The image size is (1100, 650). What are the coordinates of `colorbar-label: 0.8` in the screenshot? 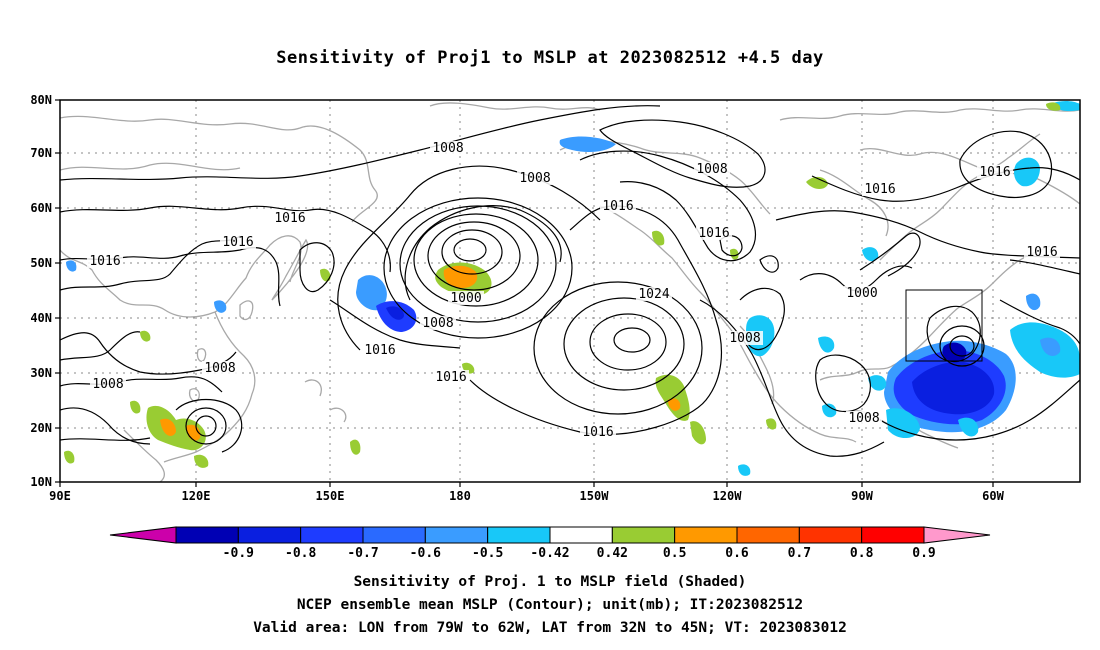 It's located at (862, 553).